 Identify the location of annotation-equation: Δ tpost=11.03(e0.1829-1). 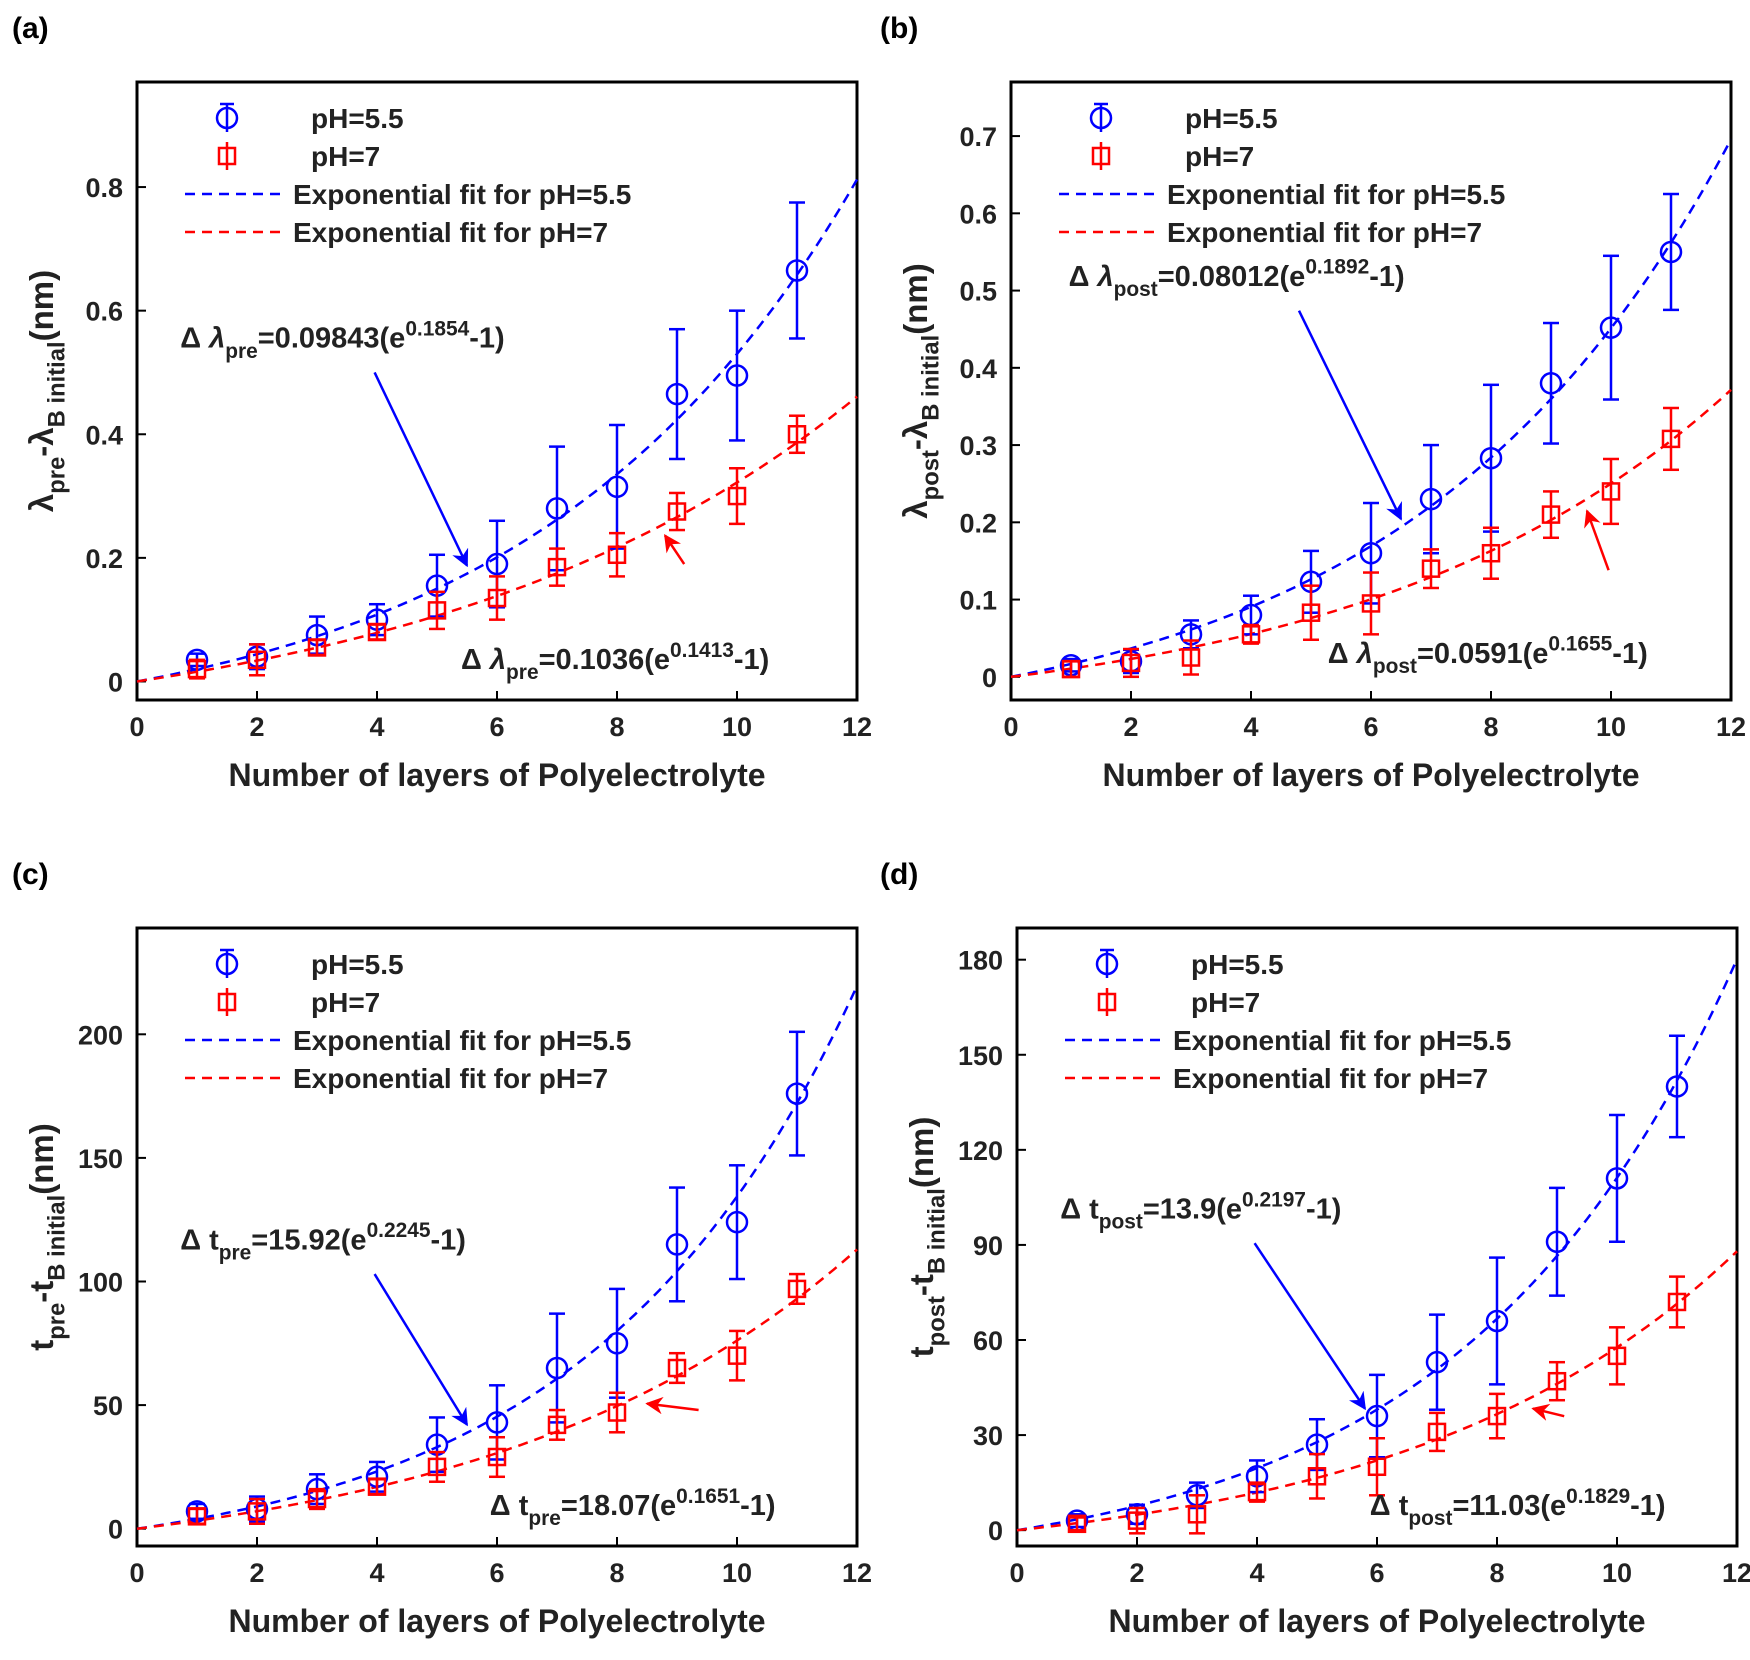
(1518, 1507).